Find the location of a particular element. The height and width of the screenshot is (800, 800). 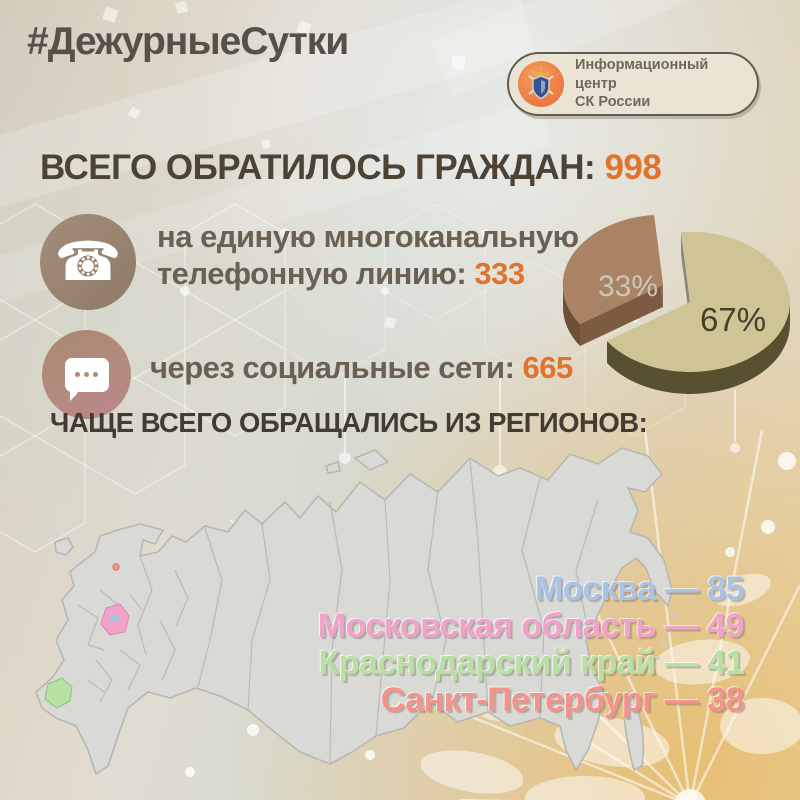

phone-channel-value: 333 is located at coordinates (499, 273).